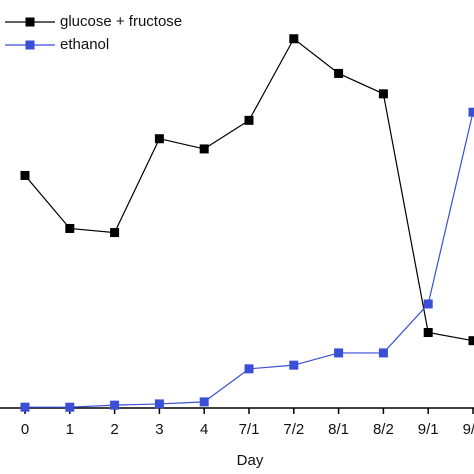 This screenshot has height=474, width=474. I want to click on x-tick-label: 8/2, so click(383, 429).